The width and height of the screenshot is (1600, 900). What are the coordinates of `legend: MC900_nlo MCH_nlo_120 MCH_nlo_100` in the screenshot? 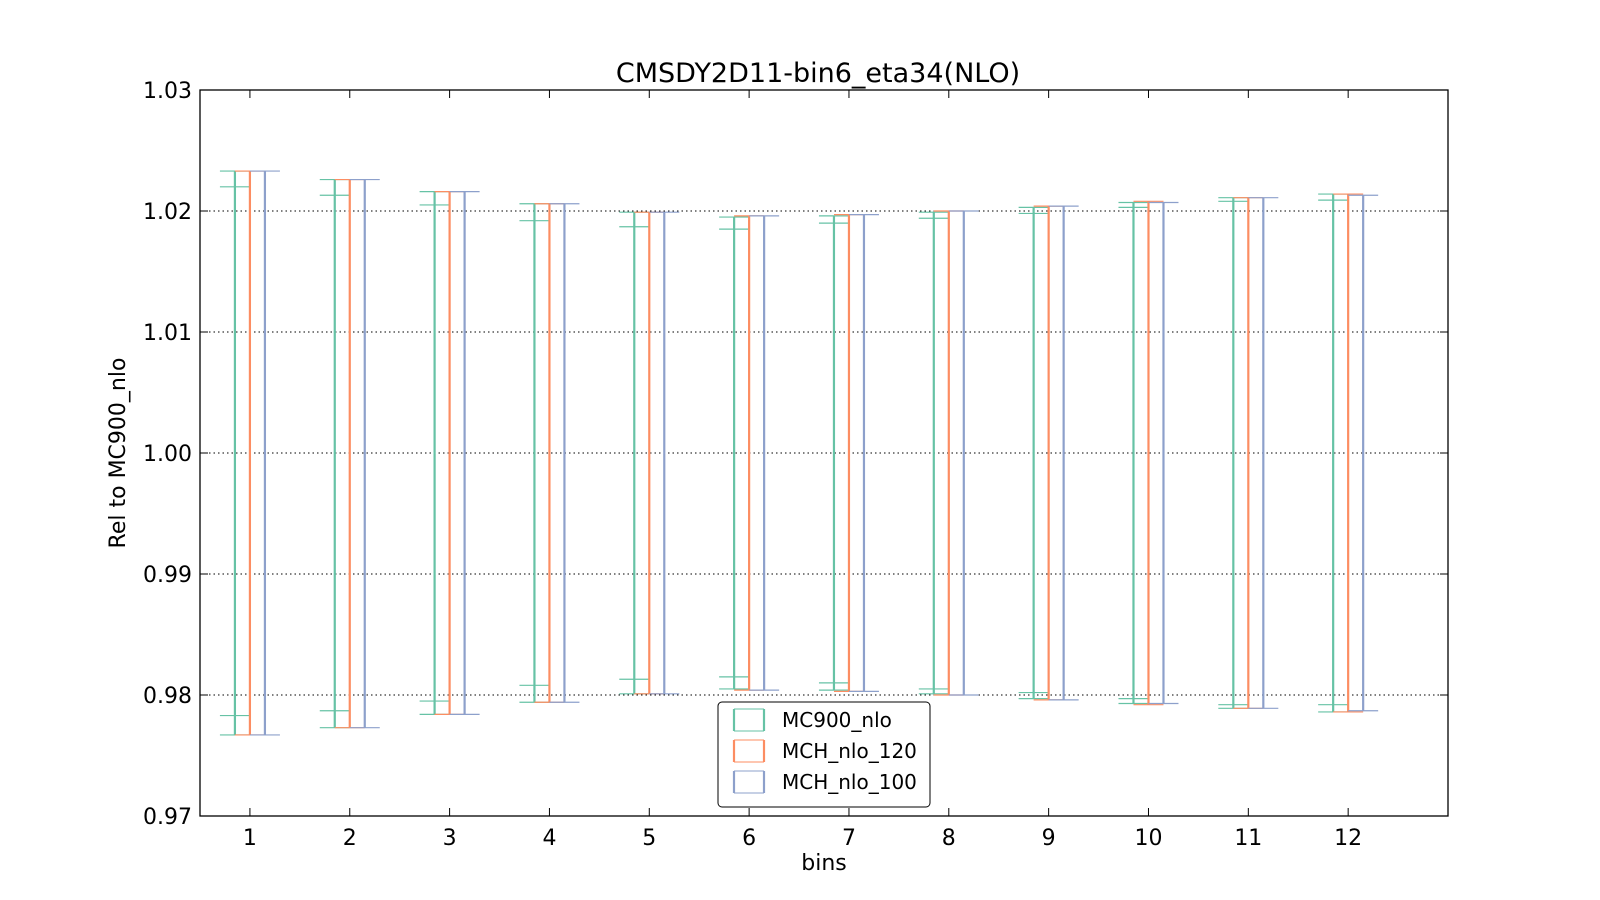 It's located at (824, 754).